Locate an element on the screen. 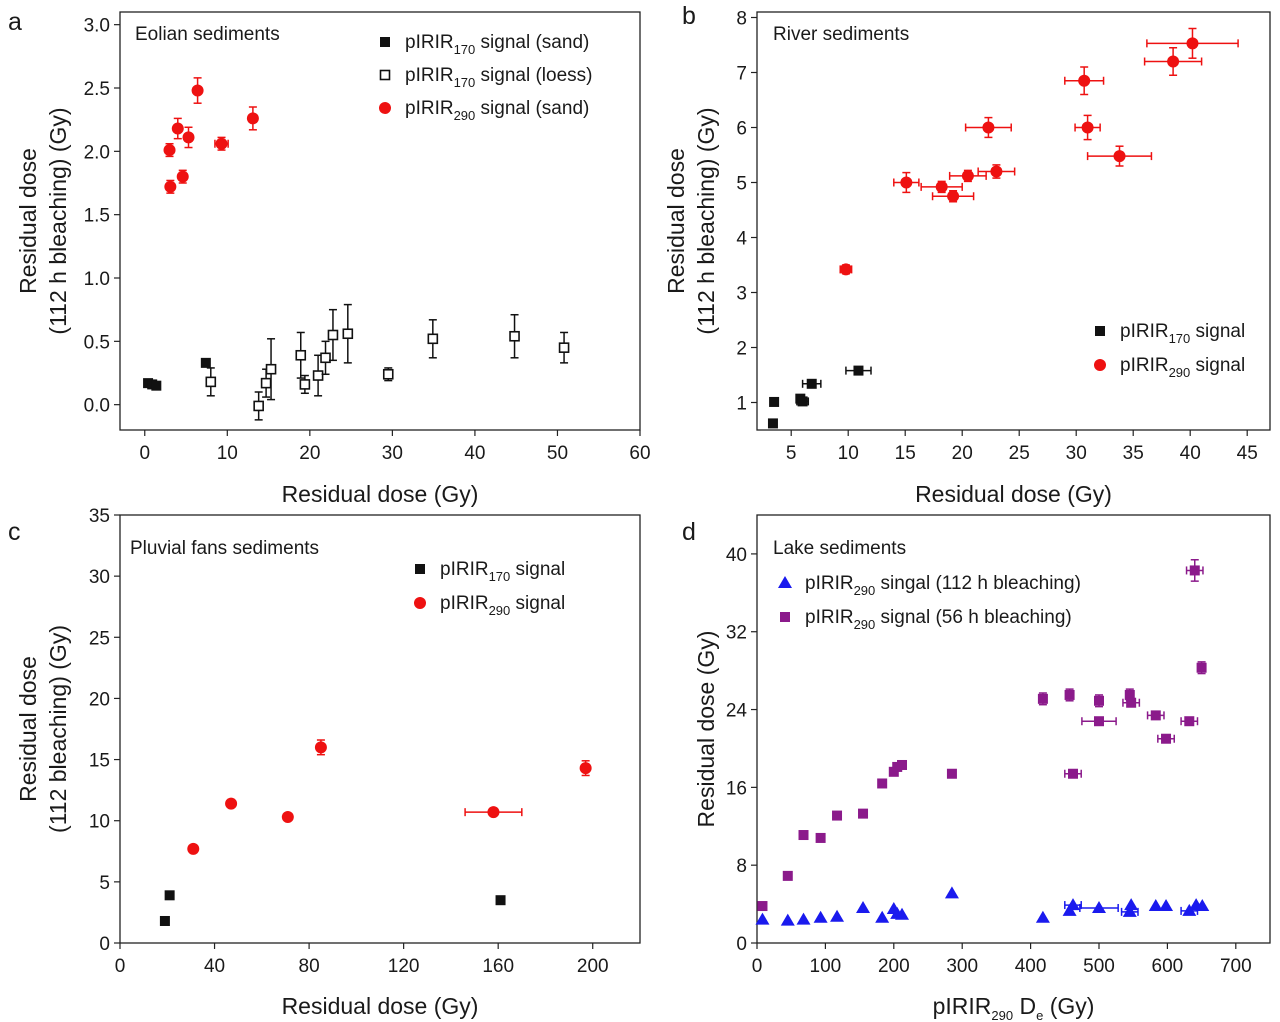  legend-entry: pIRIR290 signal (56 h bleaching) is located at coordinates (938, 619).